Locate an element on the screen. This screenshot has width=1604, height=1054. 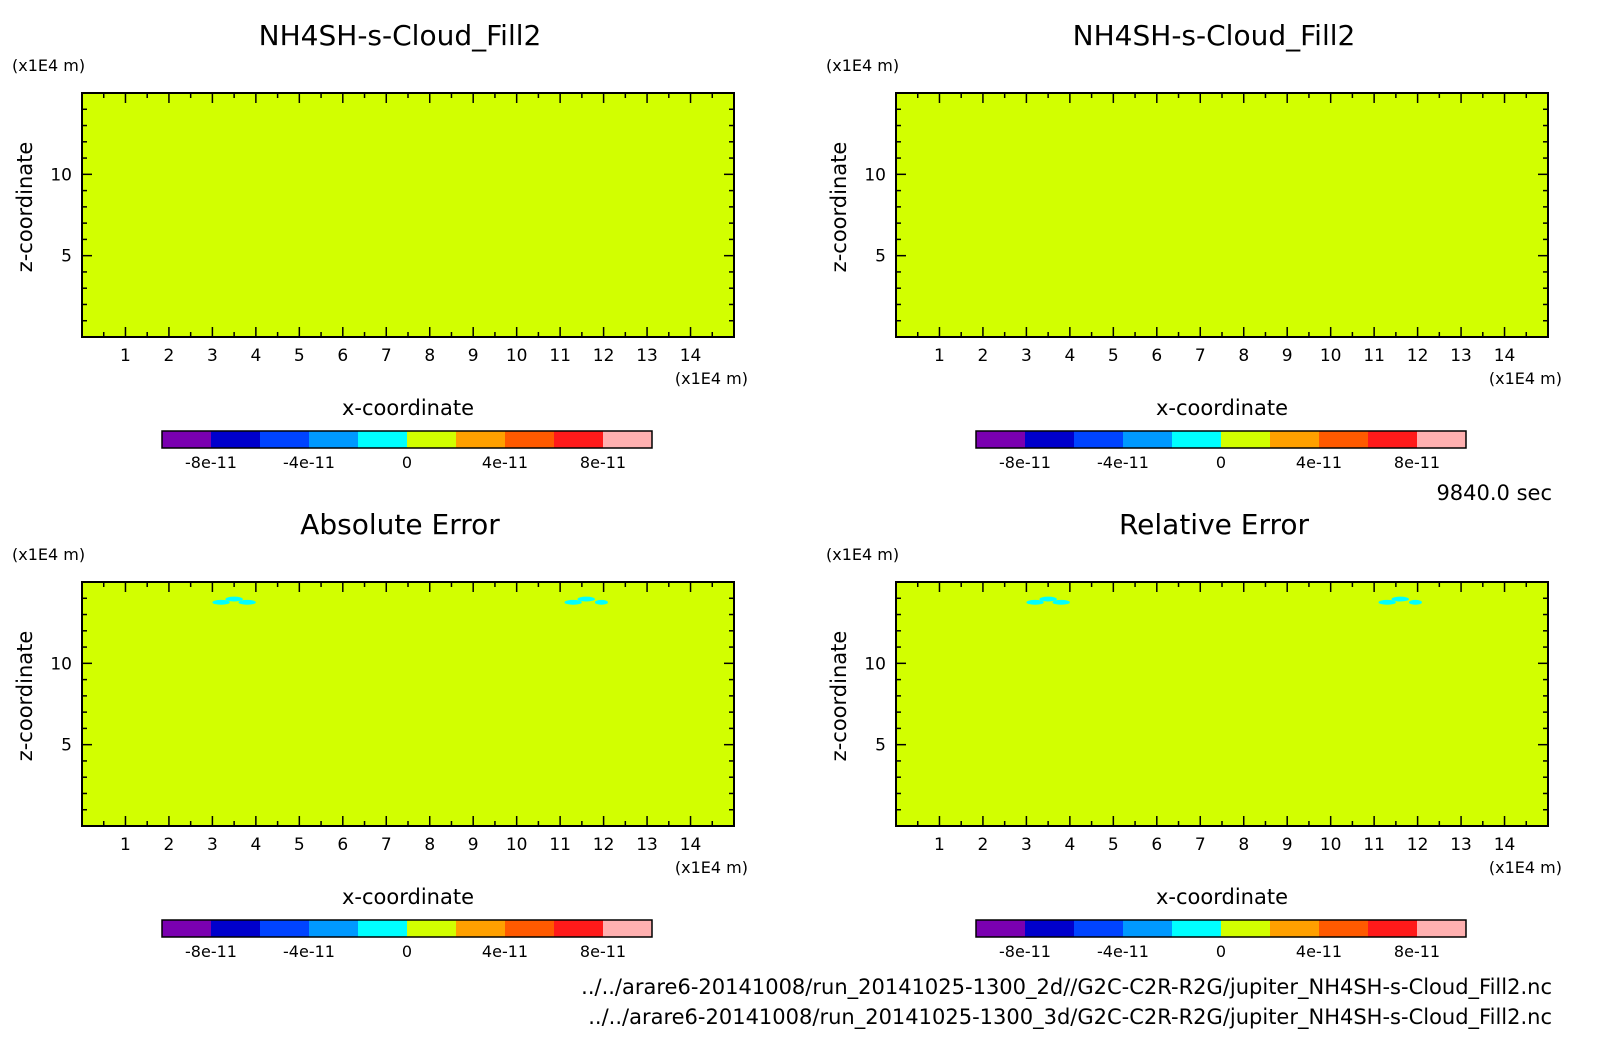
y-tick-label: 10 is located at coordinates (875, 175).